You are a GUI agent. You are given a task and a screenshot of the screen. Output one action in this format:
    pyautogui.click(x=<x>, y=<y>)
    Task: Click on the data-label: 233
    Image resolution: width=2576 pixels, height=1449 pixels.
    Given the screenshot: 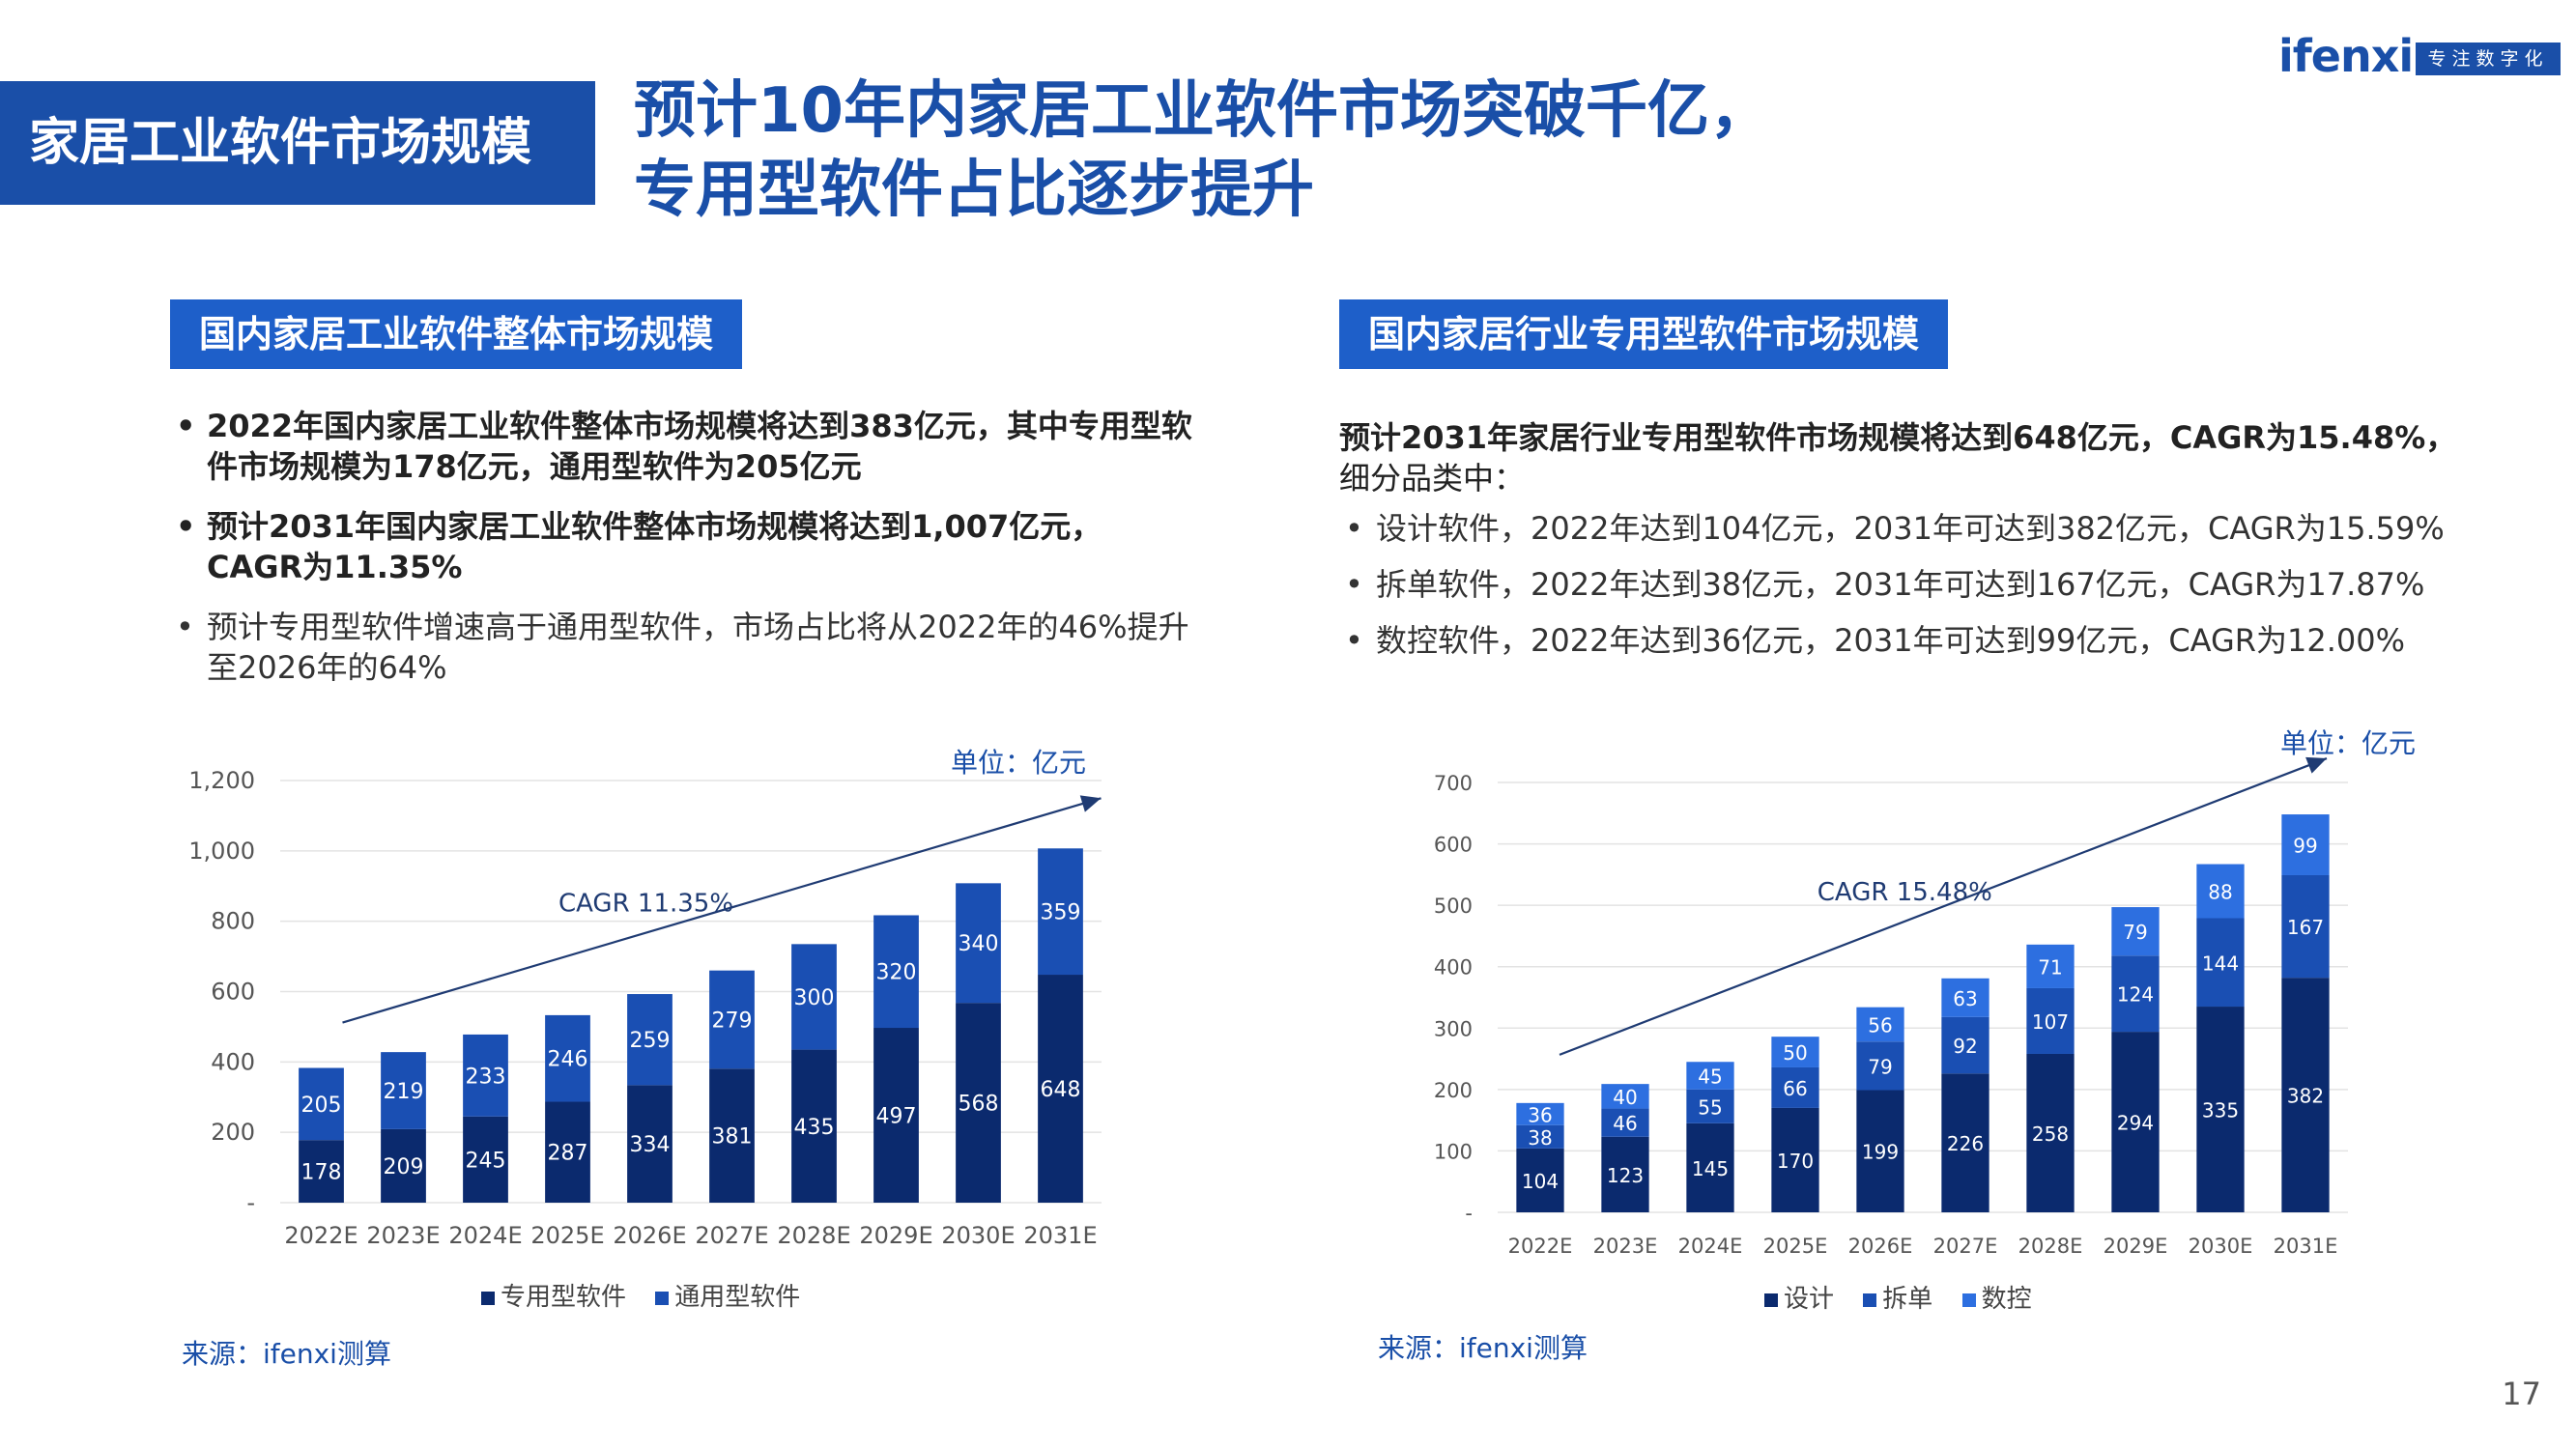 What is the action you would take?
    pyautogui.click(x=486, y=1077)
    